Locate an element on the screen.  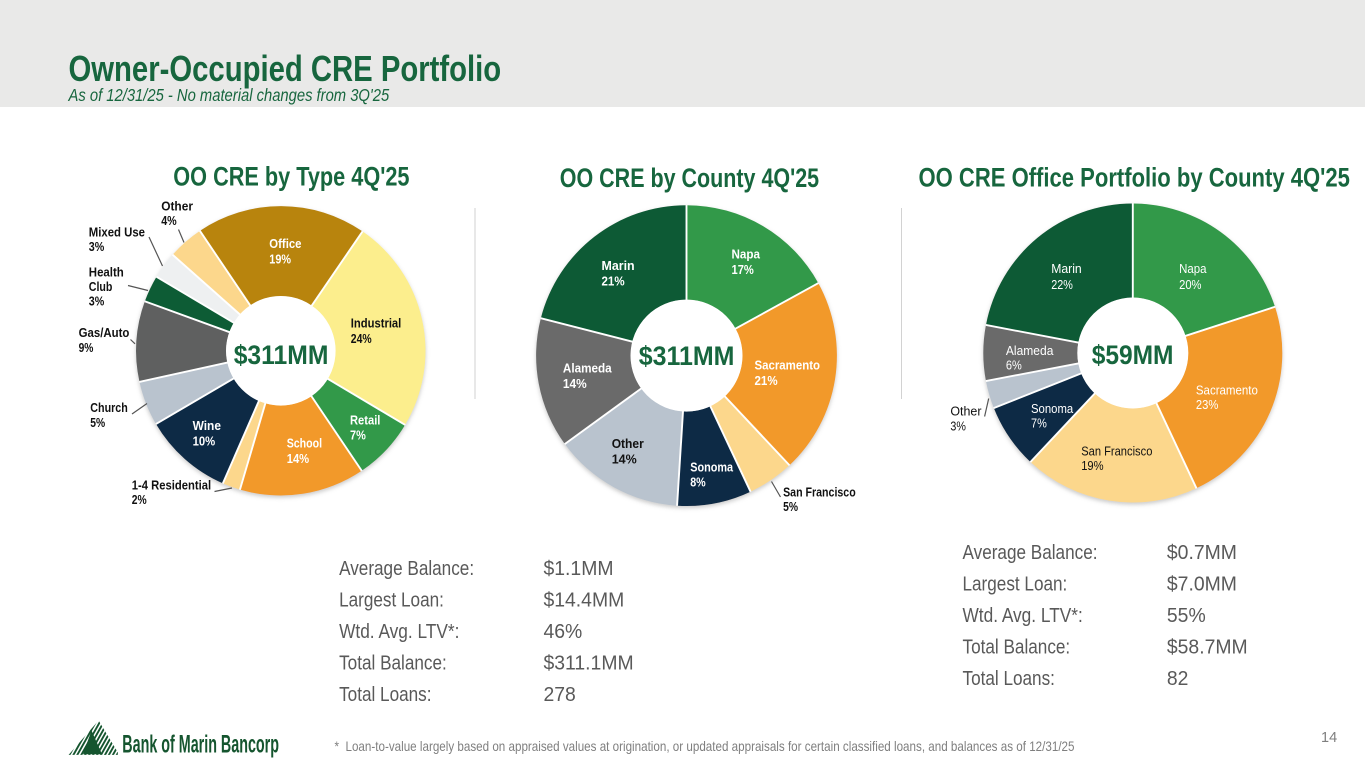
svg-text: Church is located at coordinates (109, 408).